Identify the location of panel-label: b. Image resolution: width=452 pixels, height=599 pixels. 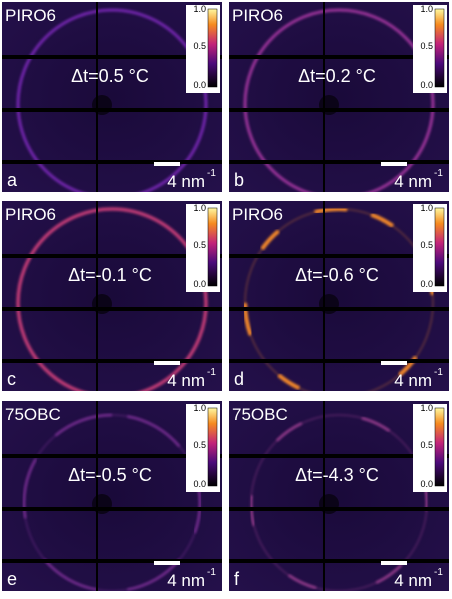
(239, 180).